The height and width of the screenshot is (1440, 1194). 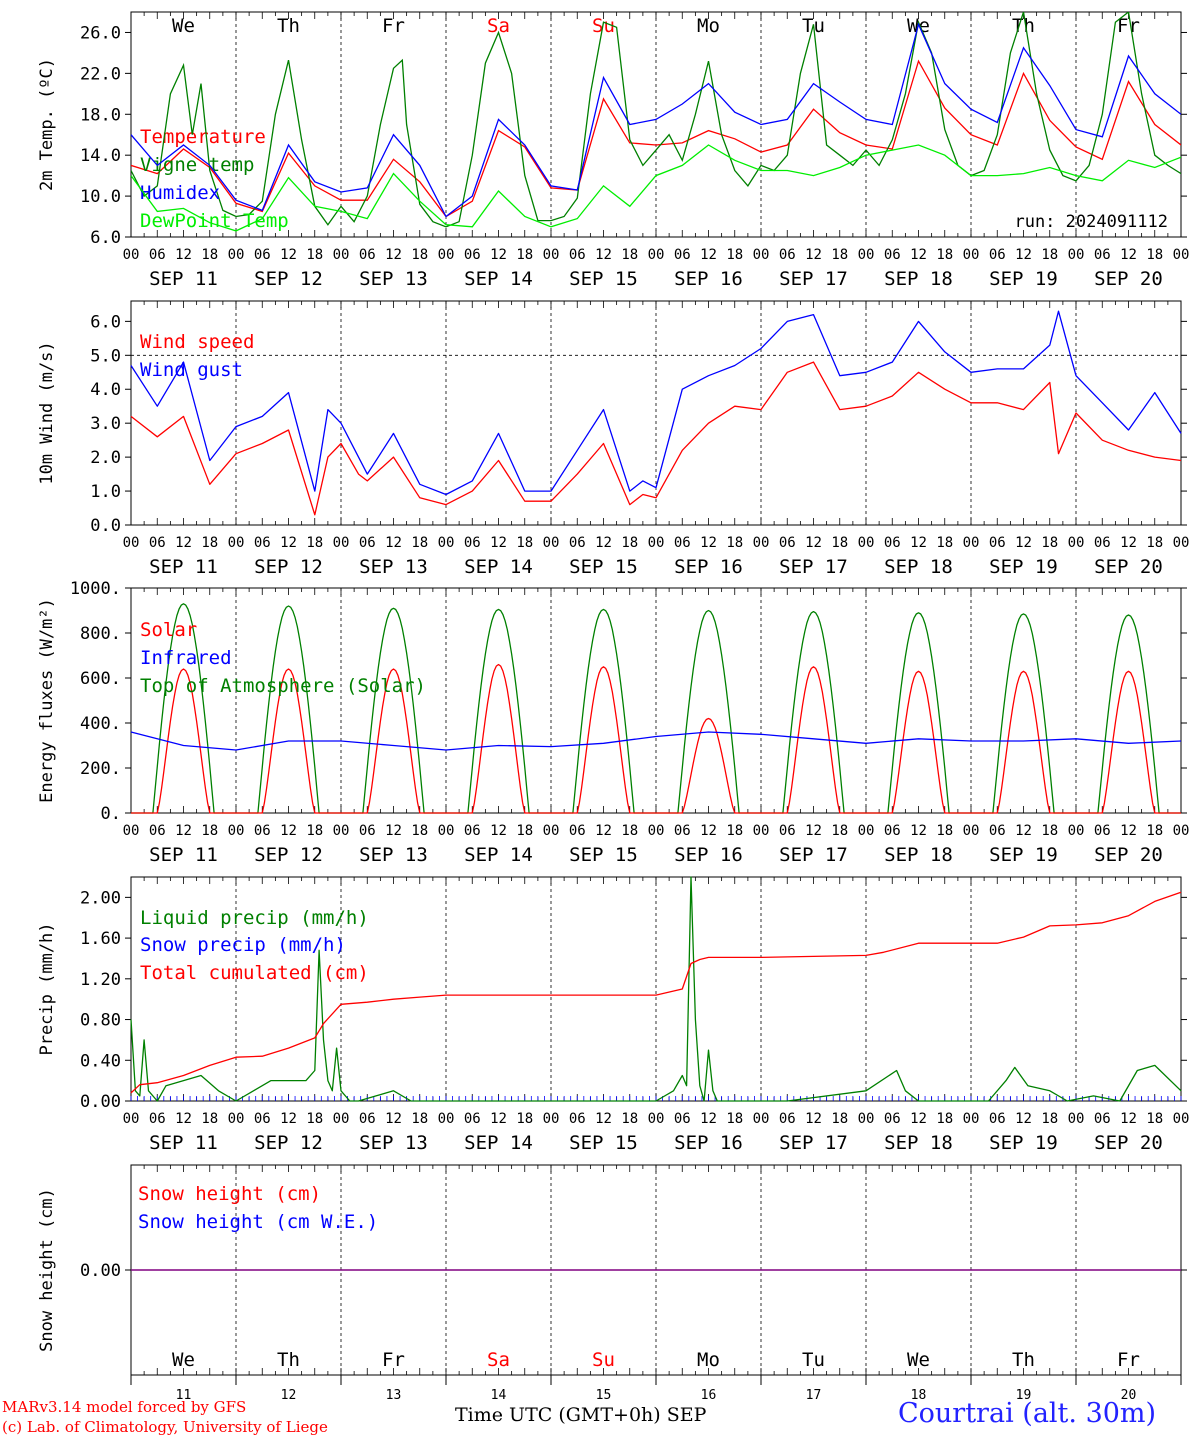 I want to click on date-label: SEP 15, so click(x=603, y=279).